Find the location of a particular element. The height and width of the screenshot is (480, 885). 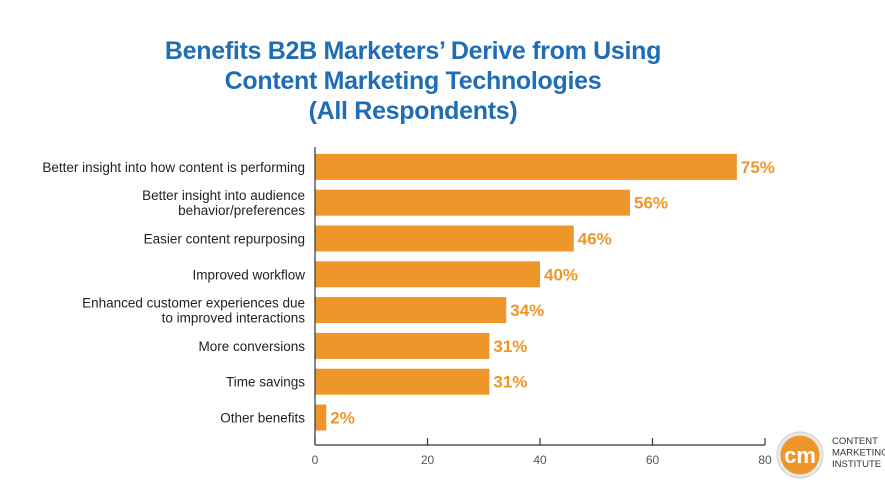

logo-circle is located at coordinates (800, 455).